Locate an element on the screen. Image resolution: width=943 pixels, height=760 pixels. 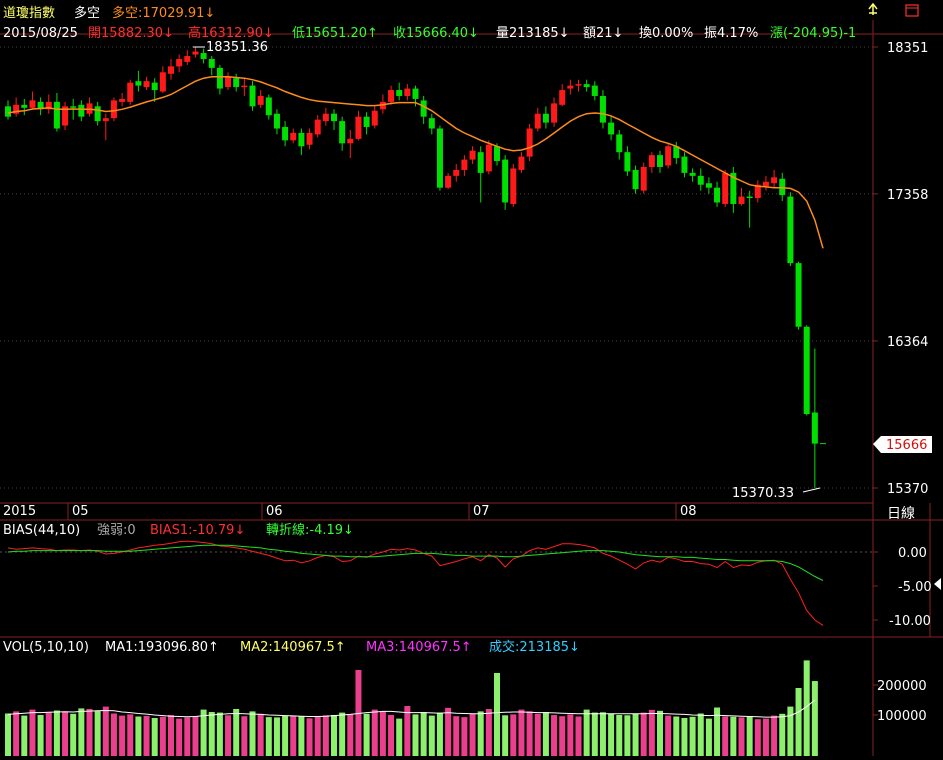
time-label-08: 08 is located at coordinates (688, 511).